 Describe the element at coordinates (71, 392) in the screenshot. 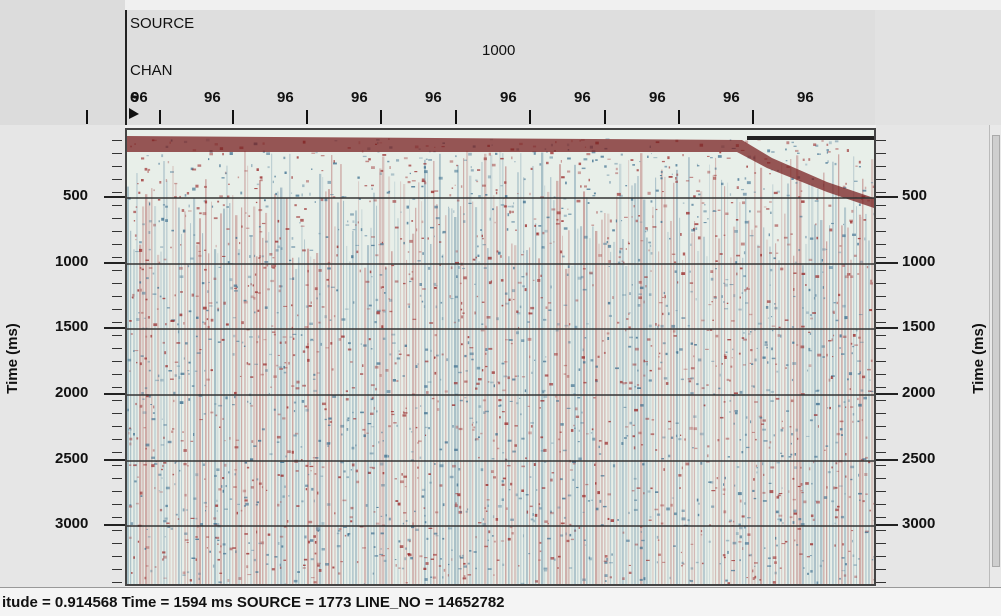

I see `time-tick-label-left: 2000` at that location.